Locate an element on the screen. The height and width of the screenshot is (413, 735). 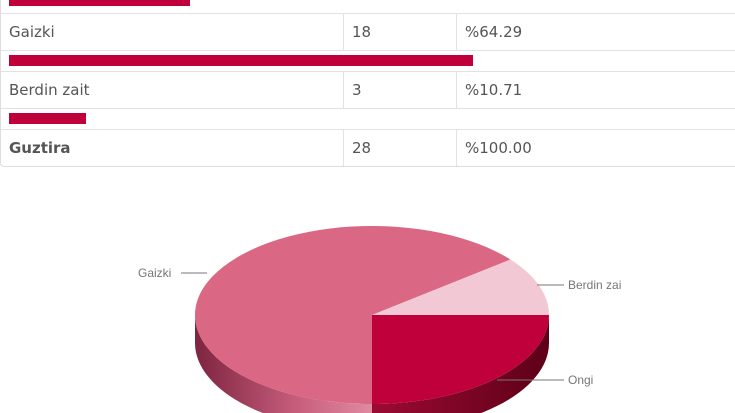
answer-count: 3 is located at coordinates (400, 90).